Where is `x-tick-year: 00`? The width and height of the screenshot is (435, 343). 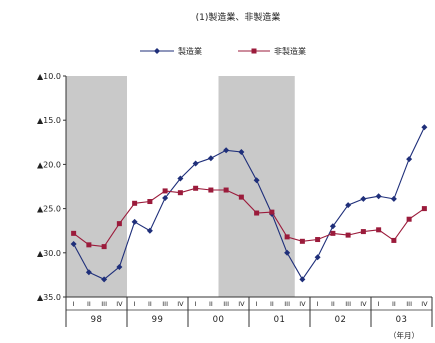 x-tick-year: 00 is located at coordinates (219, 320).